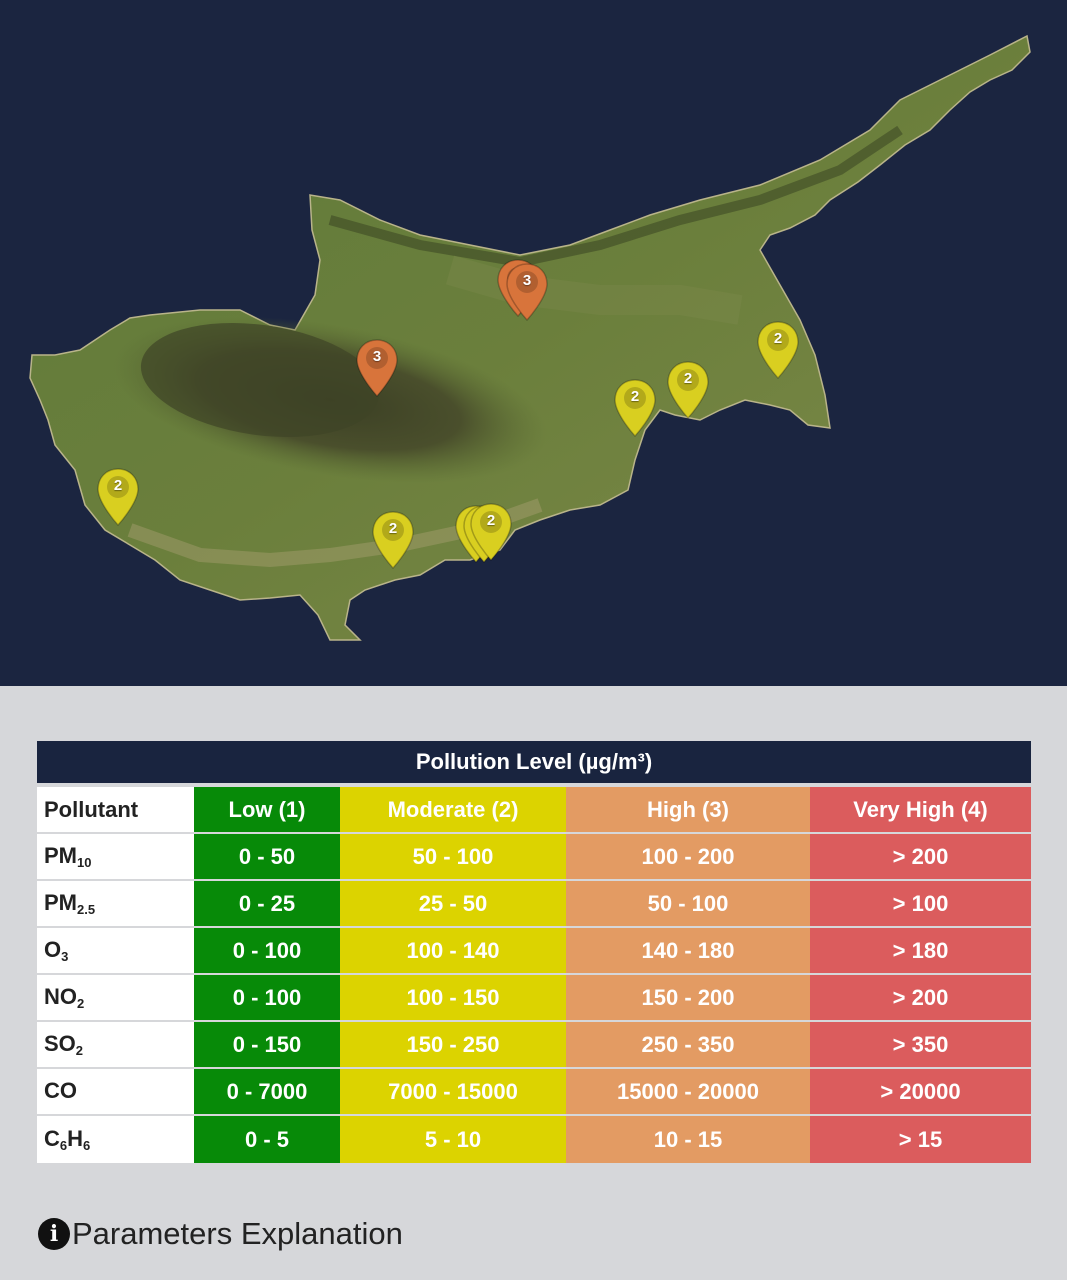 This screenshot has width=1067, height=1280. I want to click on moderate-range: 7000 - 15000, so click(453, 1092).